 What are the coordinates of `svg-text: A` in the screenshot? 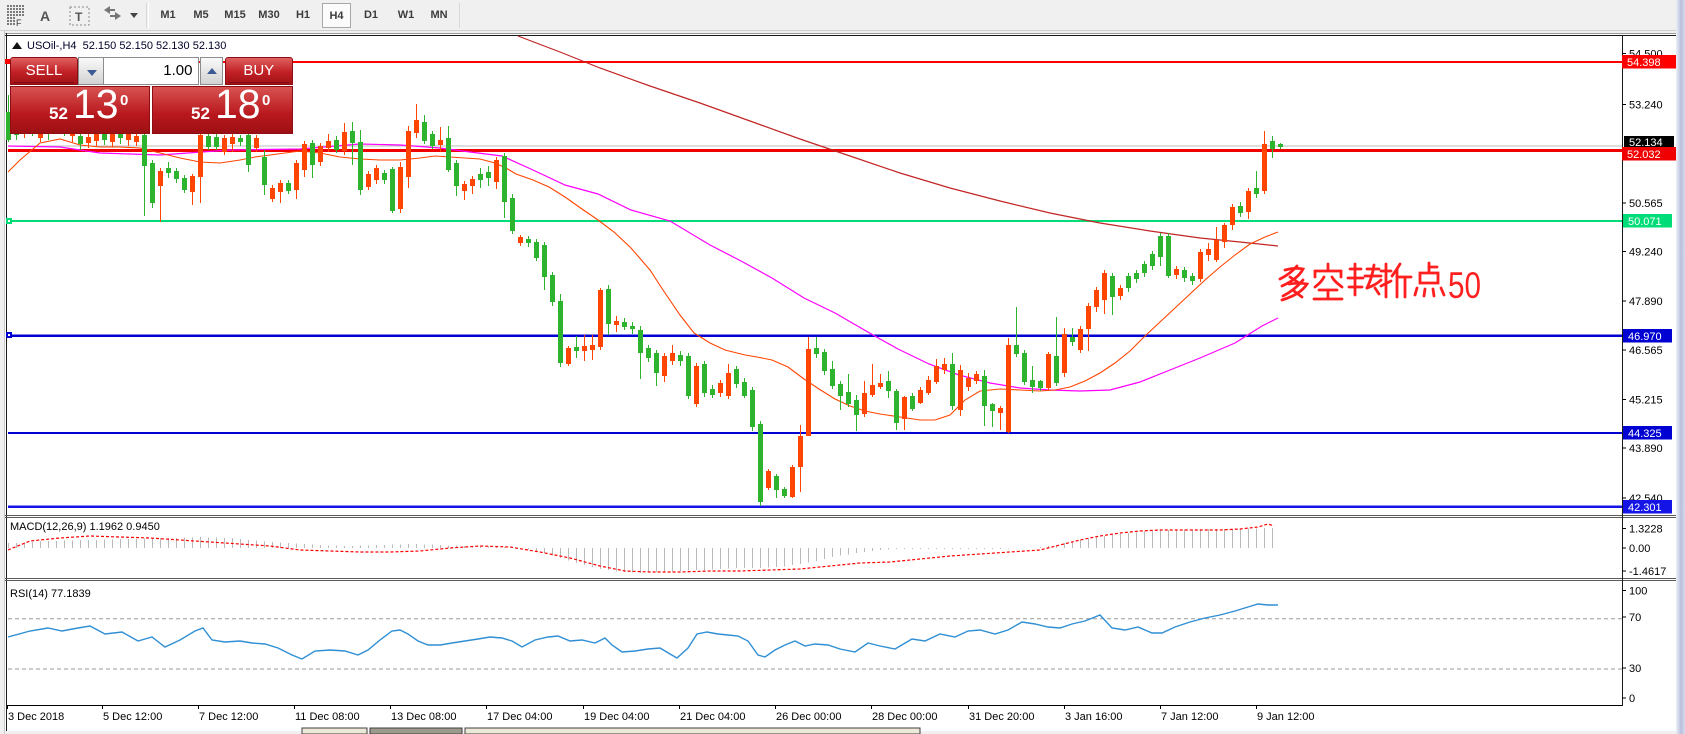 It's located at (45, 16).